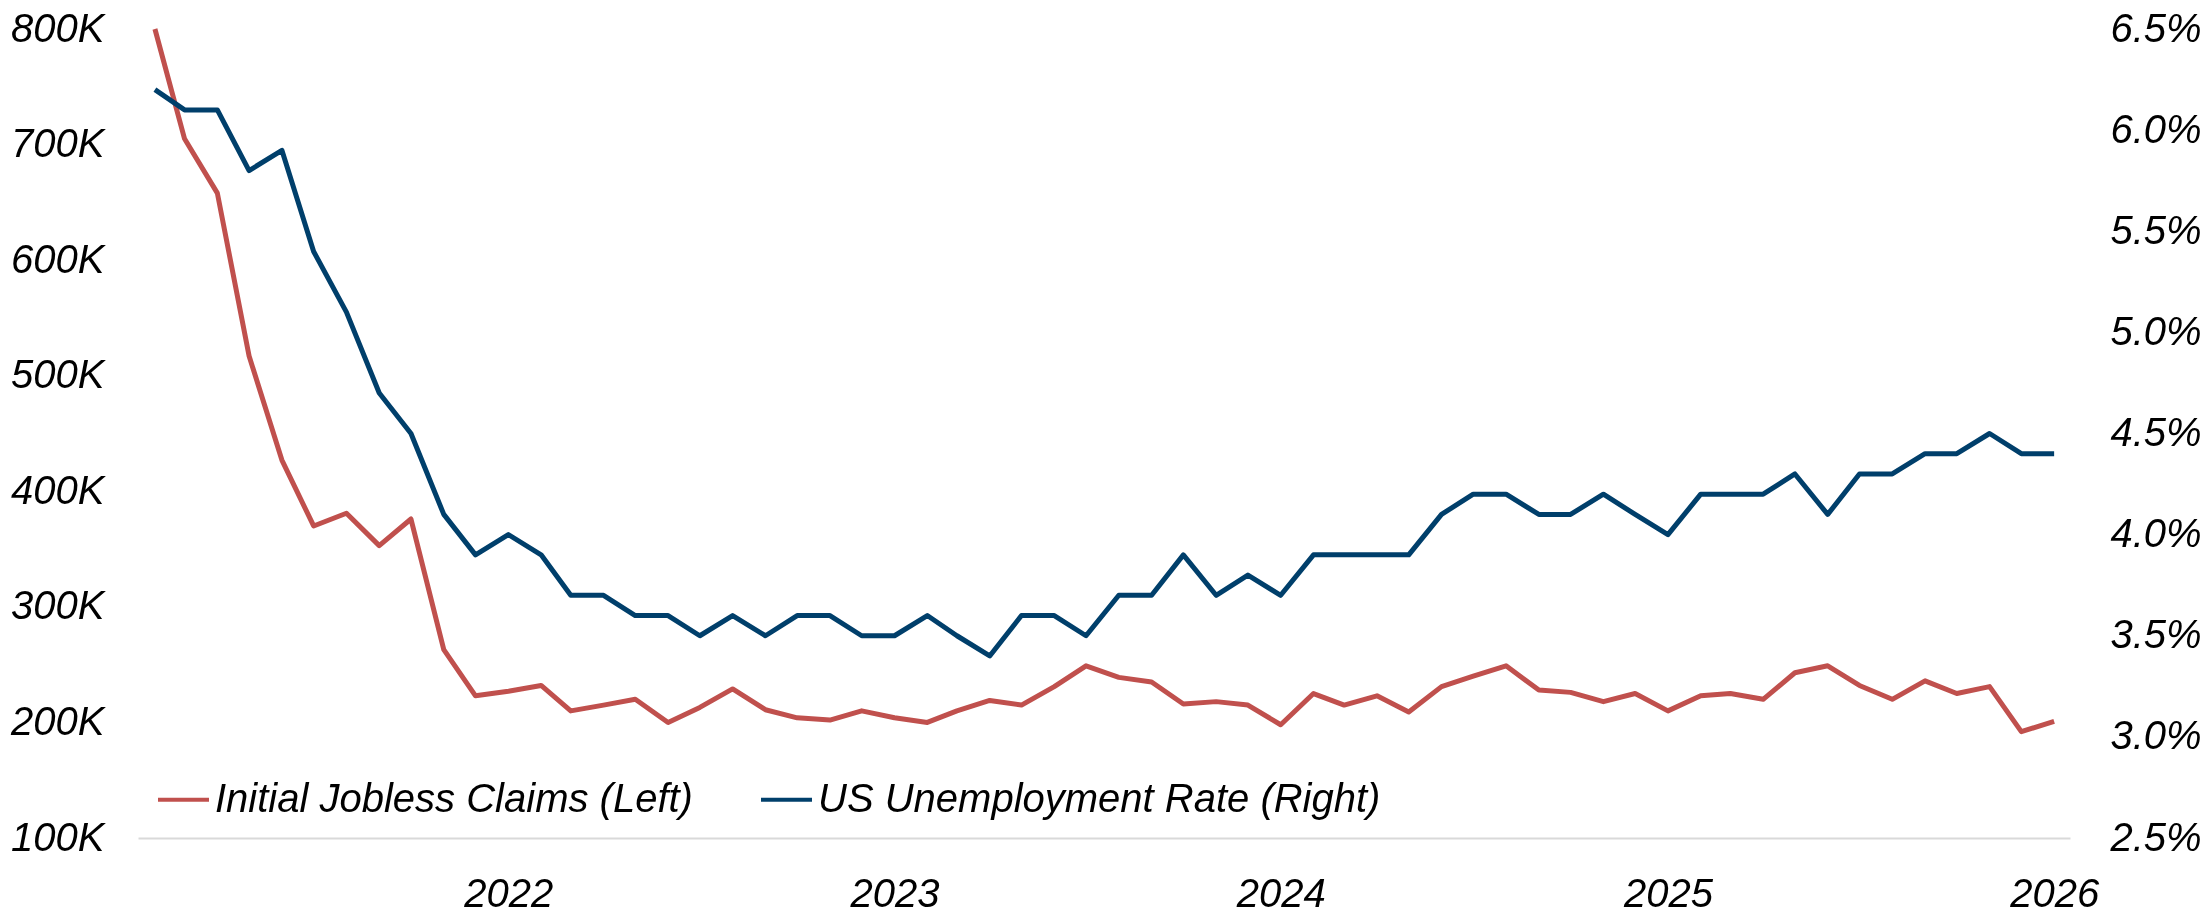 The image size is (2210, 923). I want to click on y2-tick-label: 5.5%, so click(2156, 229).